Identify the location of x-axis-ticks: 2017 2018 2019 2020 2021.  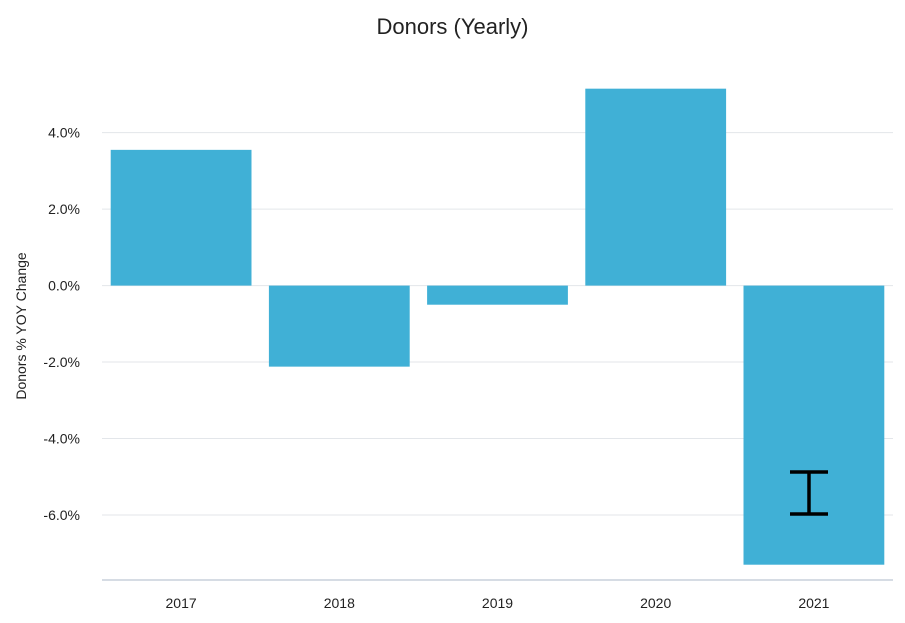
(498, 603).